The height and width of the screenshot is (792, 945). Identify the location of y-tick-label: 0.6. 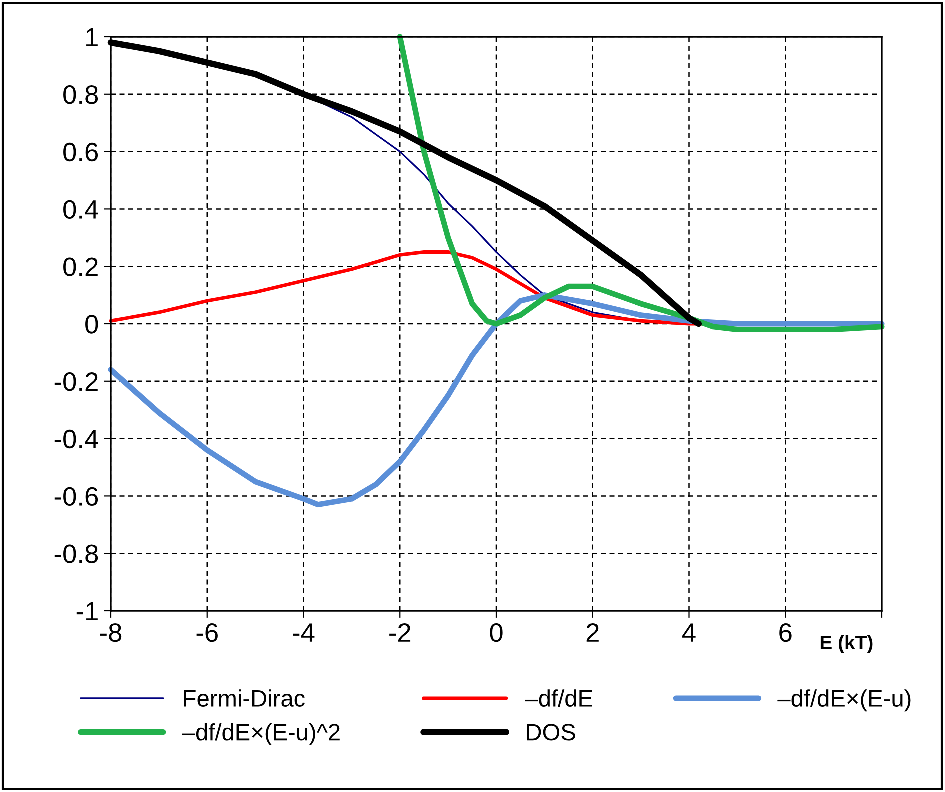
(81, 152).